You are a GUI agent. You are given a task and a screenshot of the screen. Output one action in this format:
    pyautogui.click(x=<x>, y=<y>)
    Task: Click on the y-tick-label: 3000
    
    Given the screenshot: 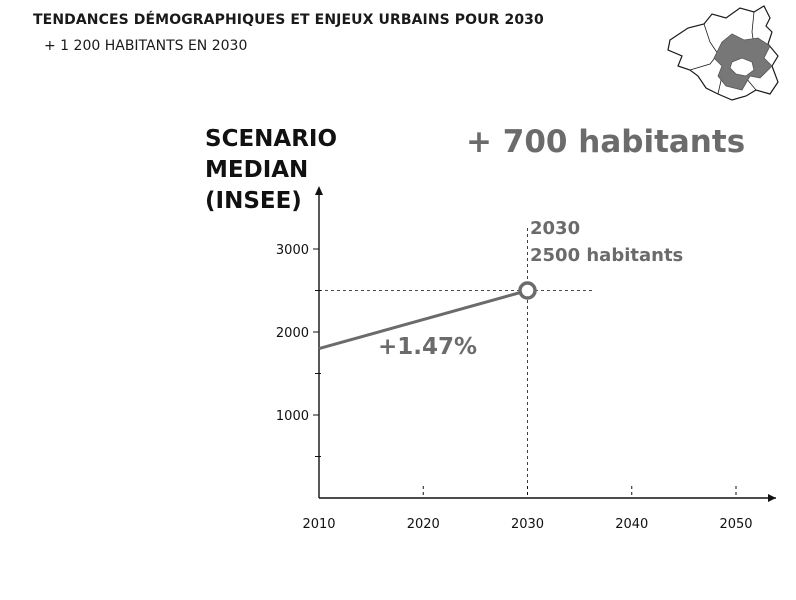 What is the action you would take?
    pyautogui.click(x=292, y=250)
    